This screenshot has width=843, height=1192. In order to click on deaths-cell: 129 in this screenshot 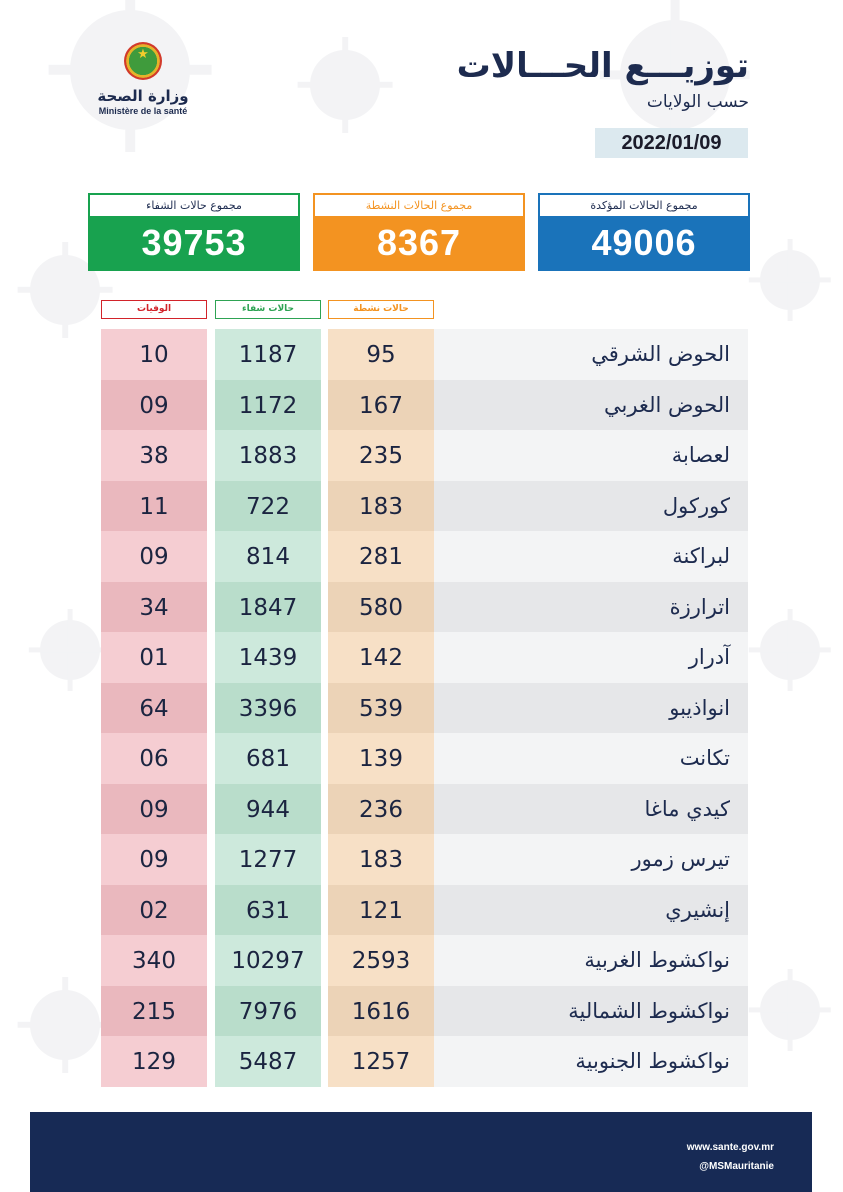, I will do `click(154, 1061)`.